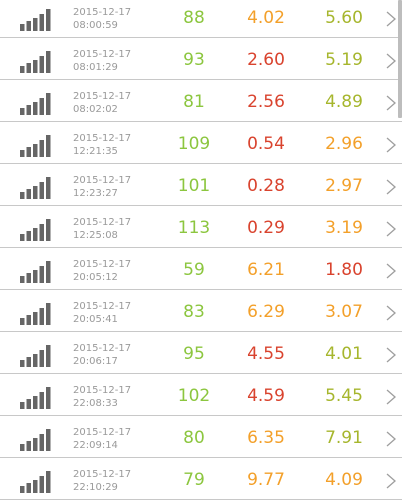 Image resolution: width=402 pixels, height=500 pixels. I want to click on timestamp-time: 08:00:59, so click(95, 25).